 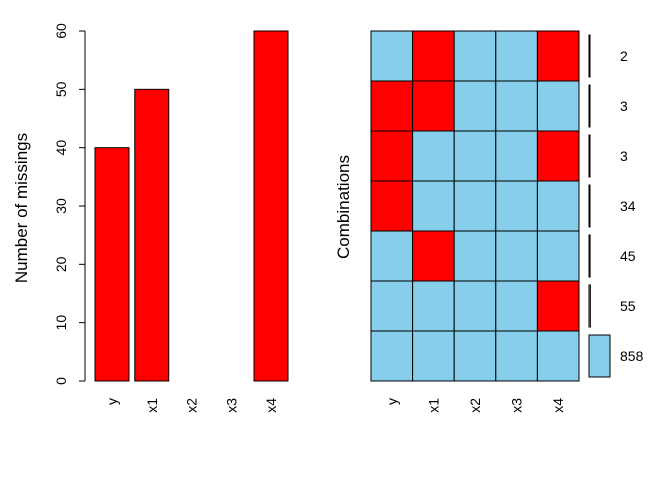 I want to click on heatmap-x-label-x3: x3, so click(x=517, y=405).